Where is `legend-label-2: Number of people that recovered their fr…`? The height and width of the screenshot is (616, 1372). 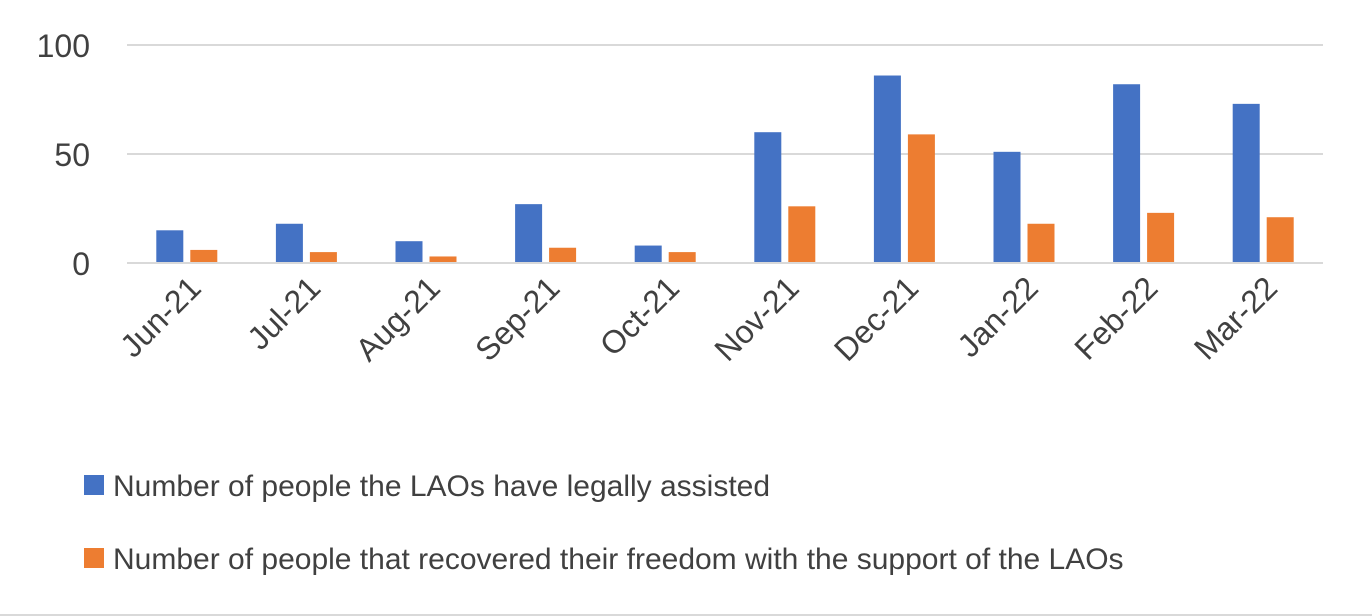
legend-label-2: Number of people that recovered their fr… is located at coordinates (618, 559).